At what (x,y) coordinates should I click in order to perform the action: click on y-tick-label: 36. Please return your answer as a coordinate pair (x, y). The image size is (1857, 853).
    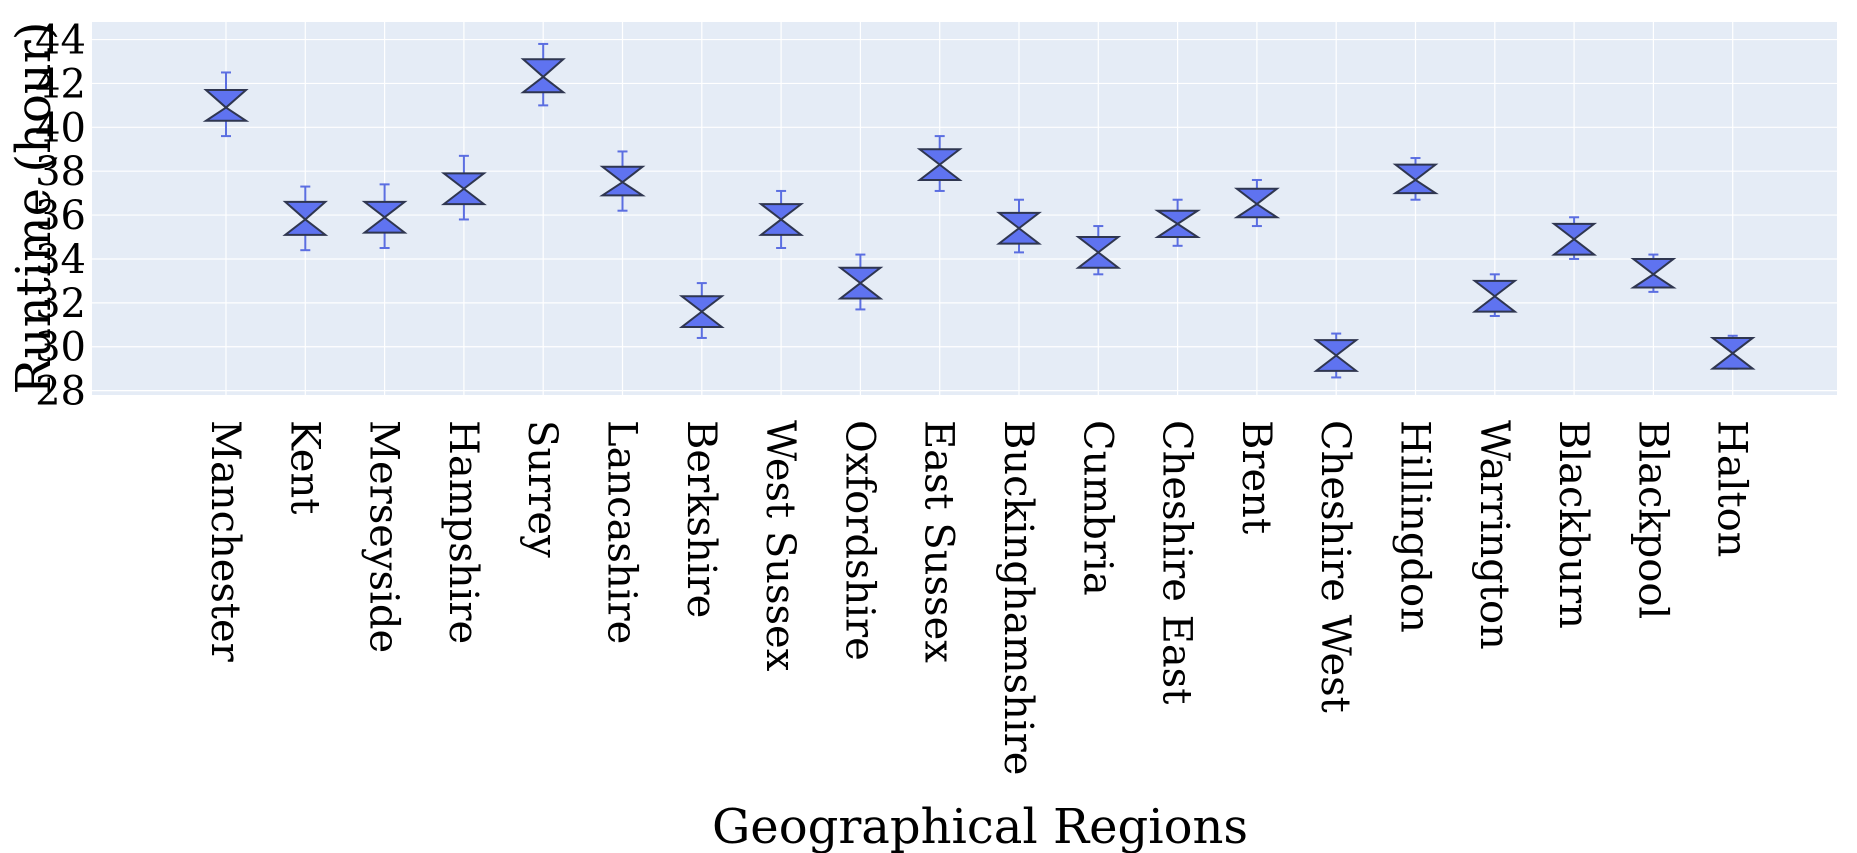
    Looking at the image, I should click on (60, 216).